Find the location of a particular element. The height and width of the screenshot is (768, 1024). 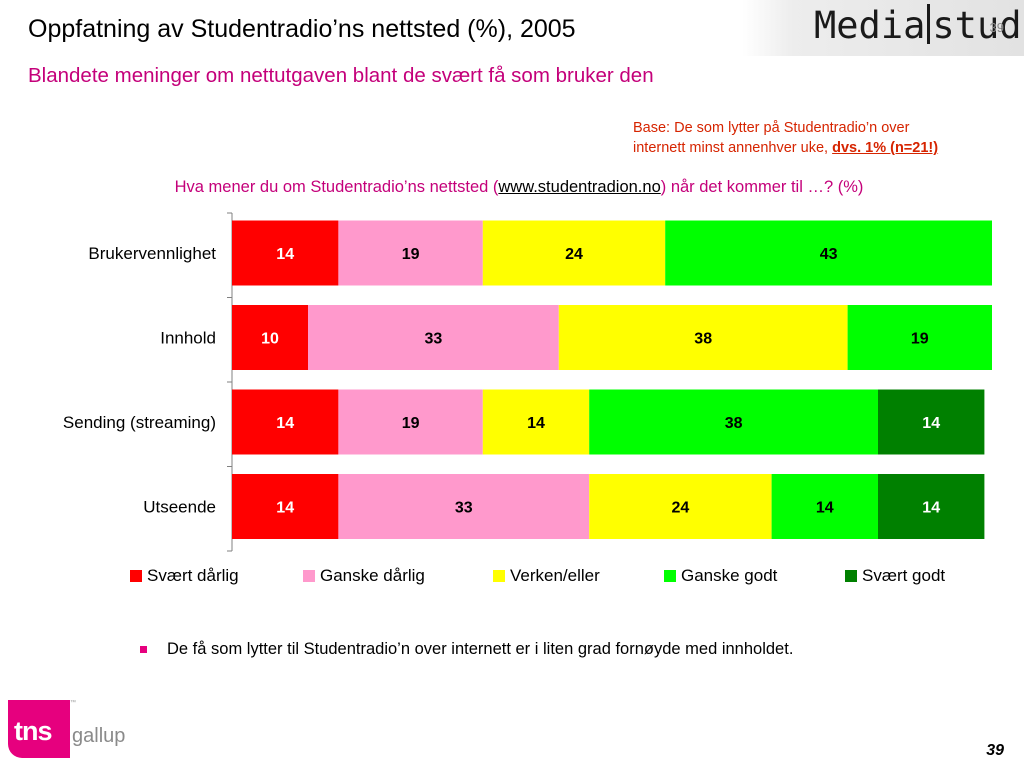

tns-logo is located at coordinates (39, 729).